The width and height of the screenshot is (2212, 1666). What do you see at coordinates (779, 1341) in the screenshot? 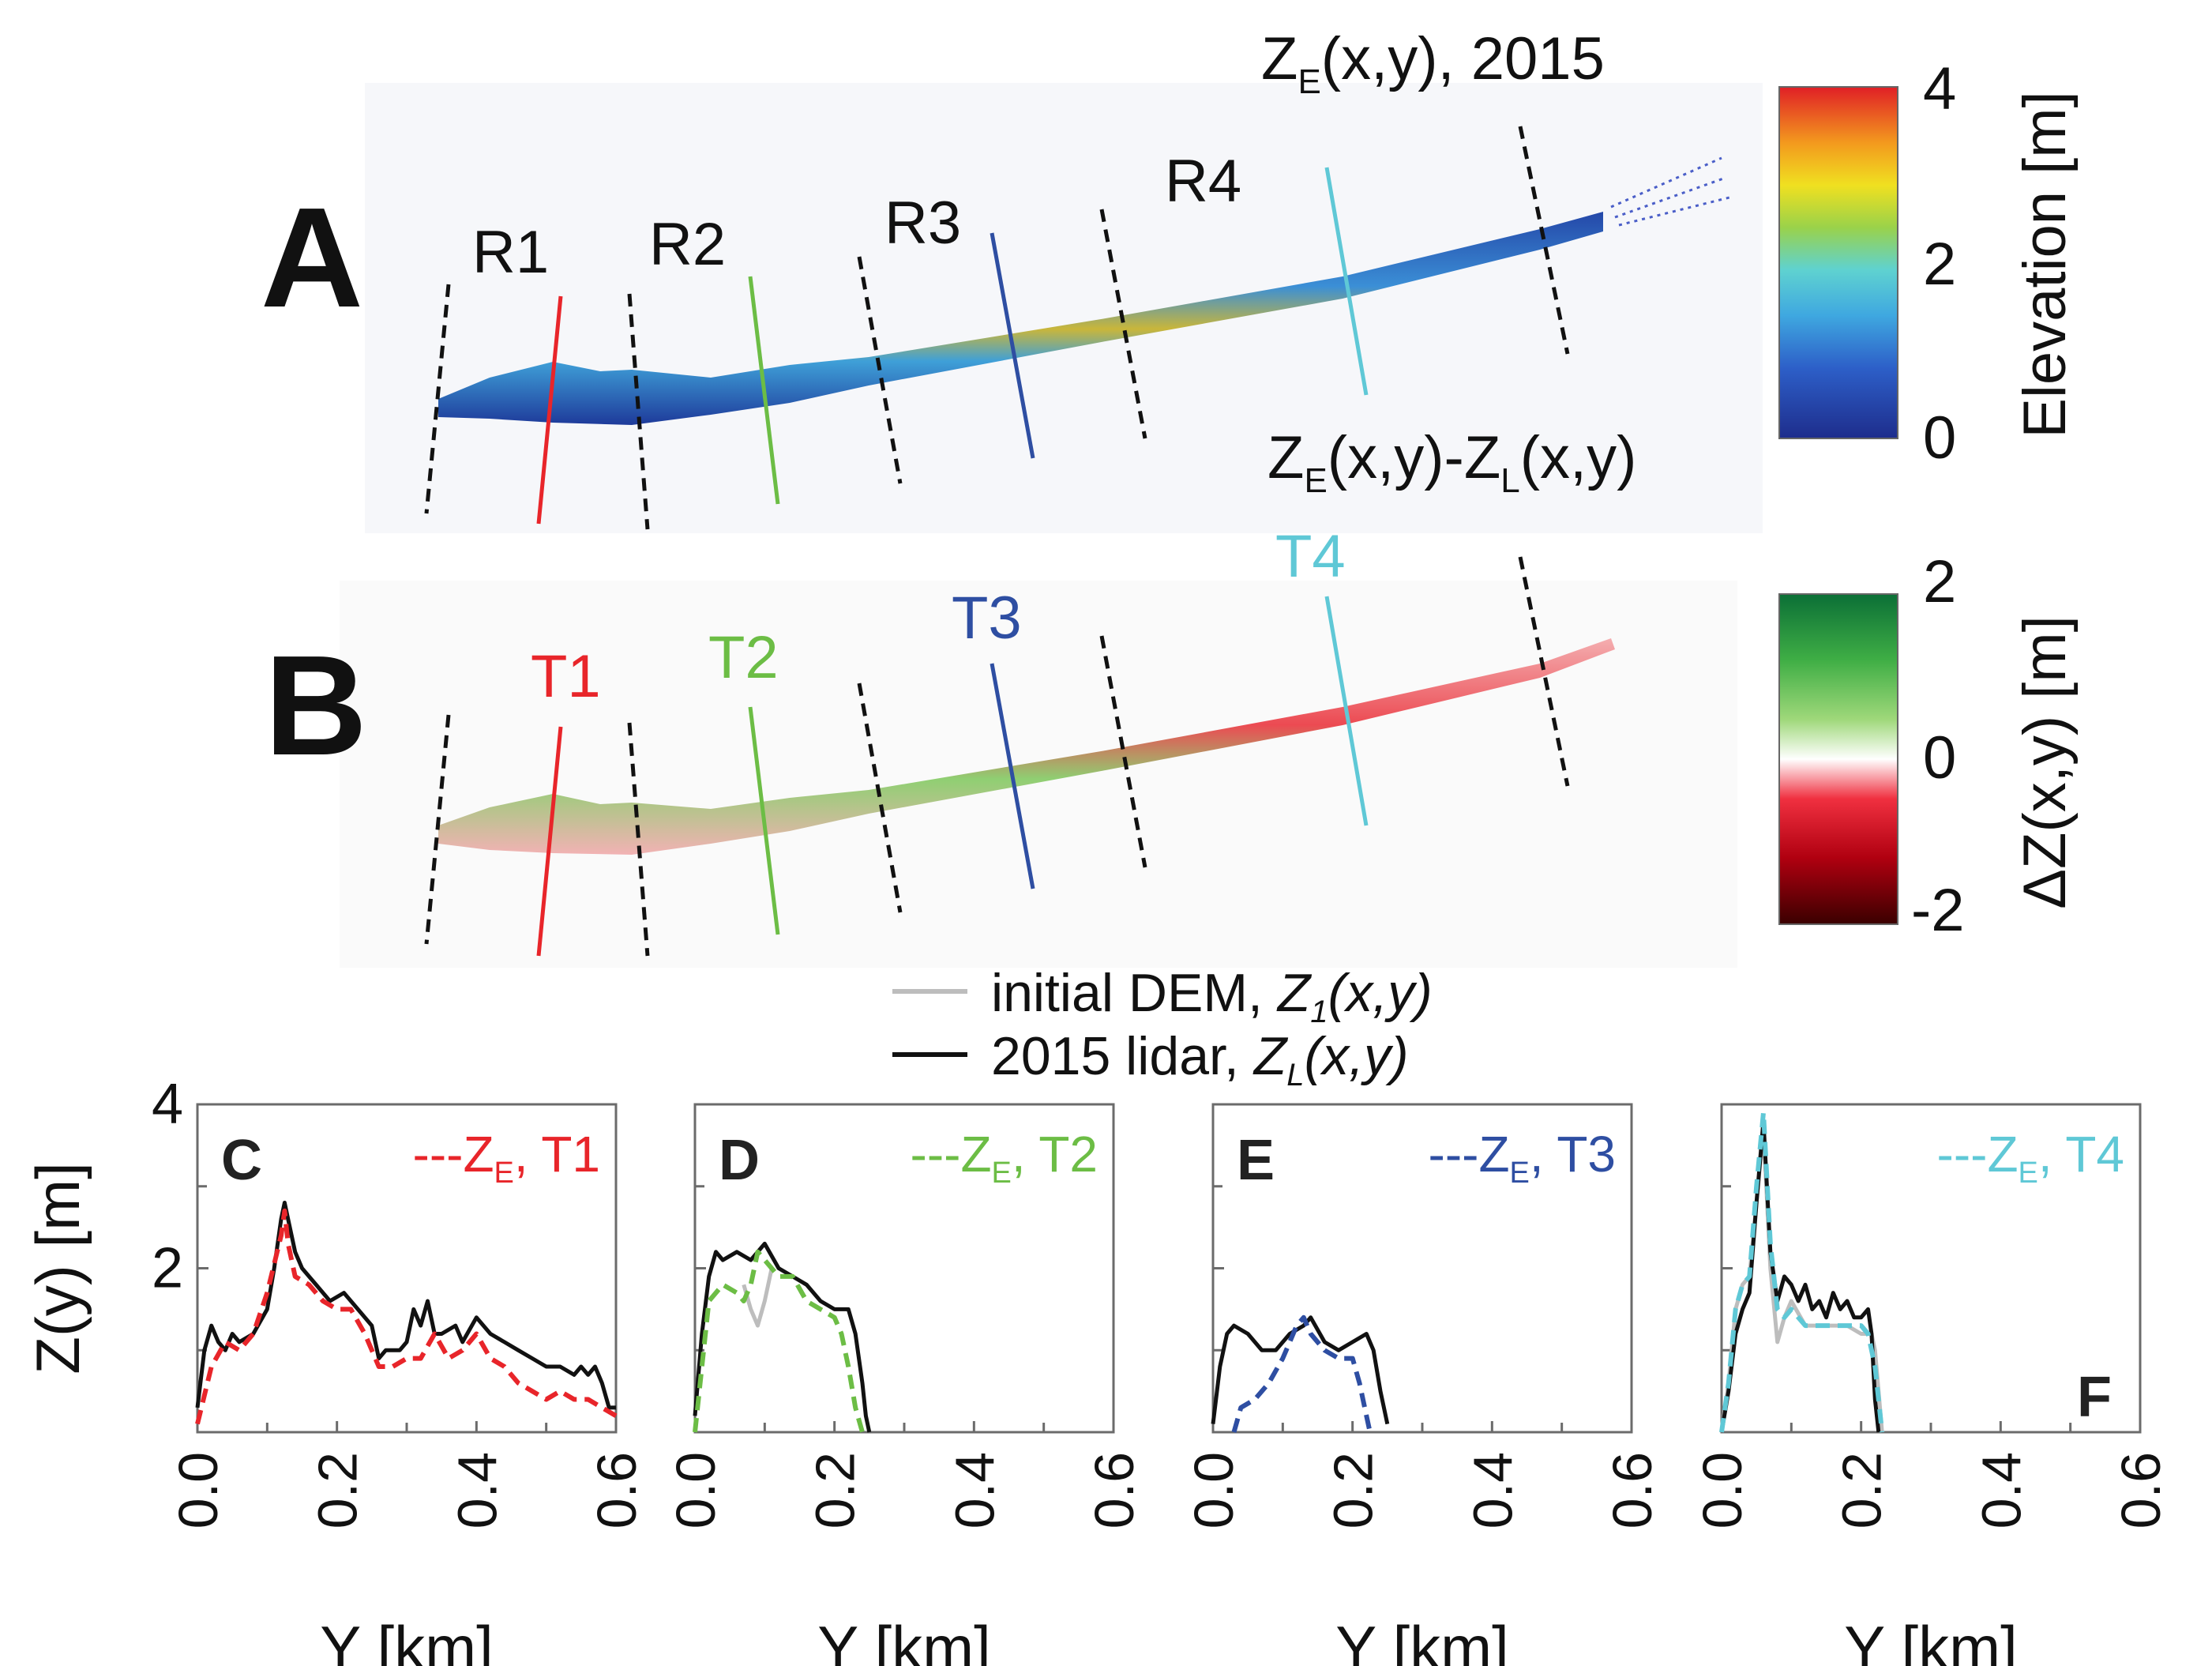
I see `chart-d-series-ze-t2` at bounding box center [779, 1341].